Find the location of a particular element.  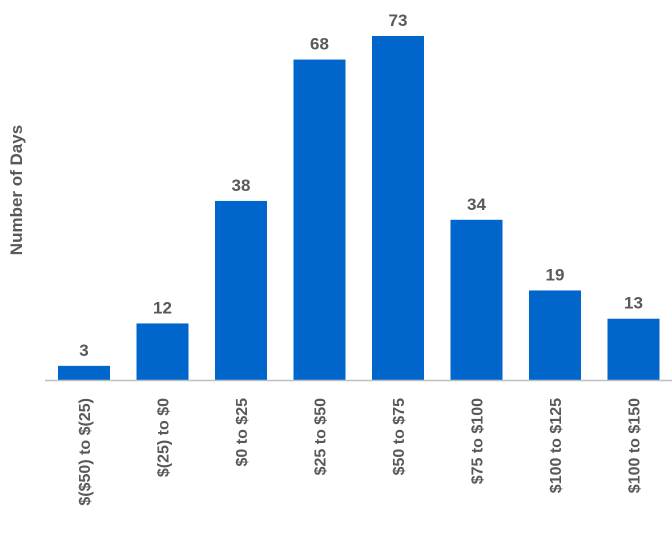

x-tick-label: $50 to $75 is located at coordinates (399, 436).